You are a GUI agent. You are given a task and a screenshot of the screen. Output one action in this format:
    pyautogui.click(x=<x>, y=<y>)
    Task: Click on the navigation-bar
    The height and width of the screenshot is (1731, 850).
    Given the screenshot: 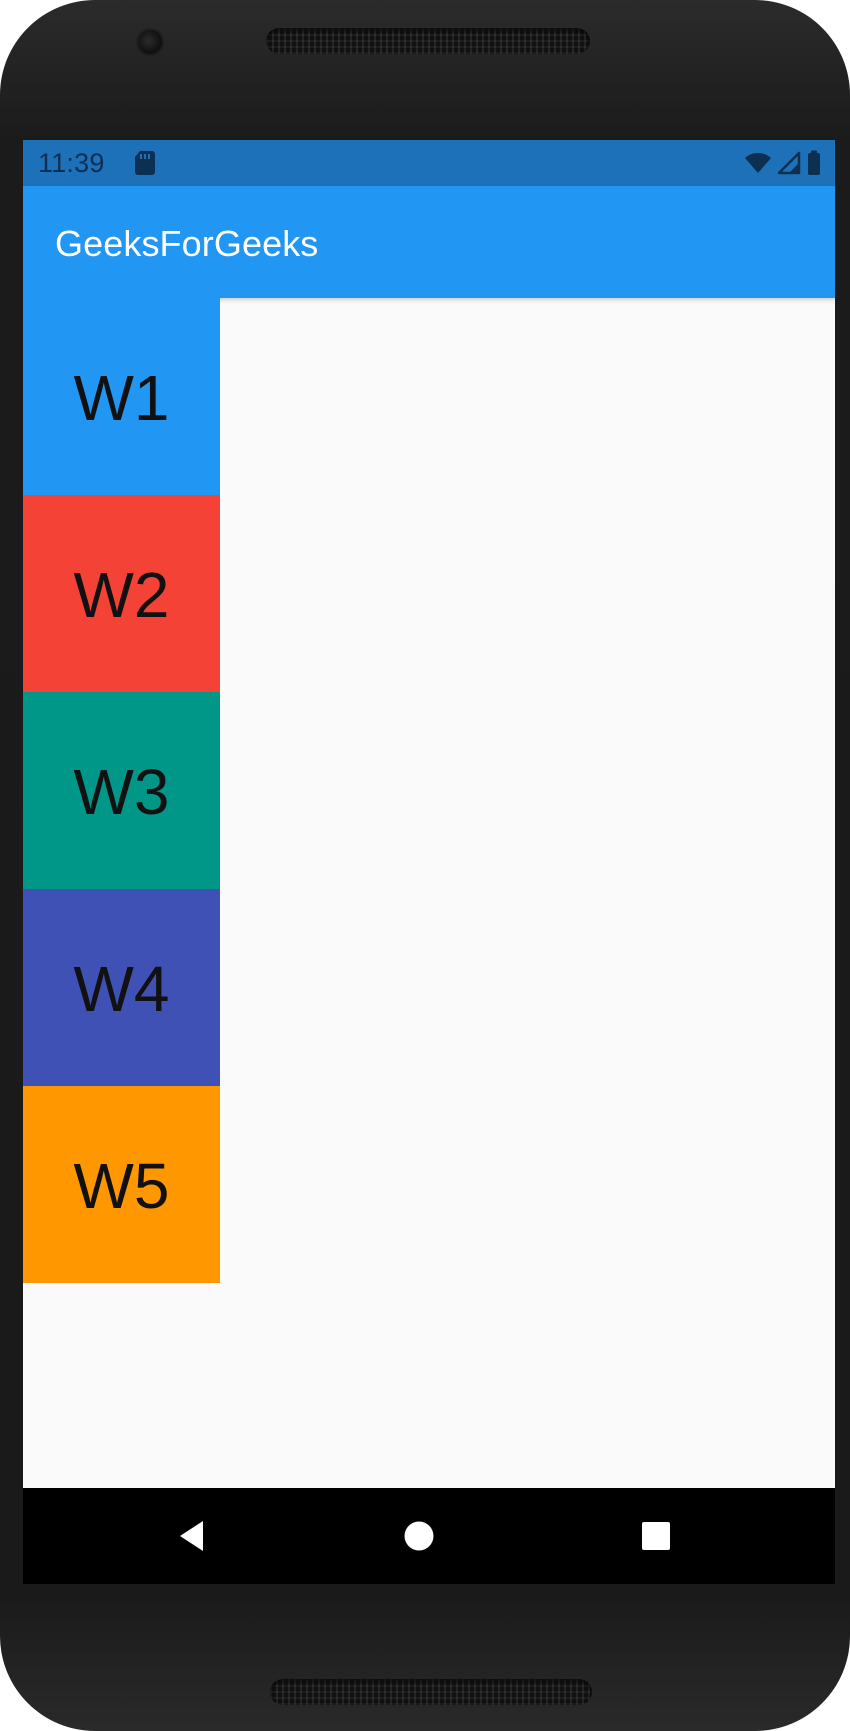 What is the action you would take?
    pyautogui.click(x=429, y=1536)
    